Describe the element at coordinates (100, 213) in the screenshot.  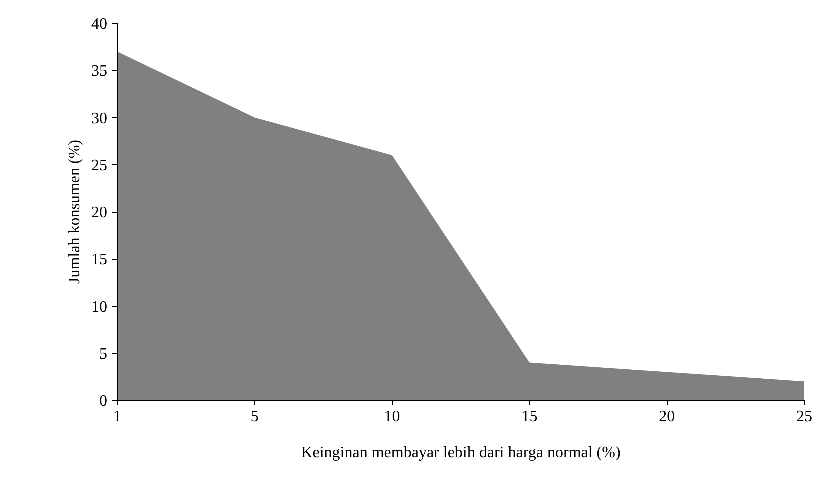
I see `y-tick-label: 20` at that location.